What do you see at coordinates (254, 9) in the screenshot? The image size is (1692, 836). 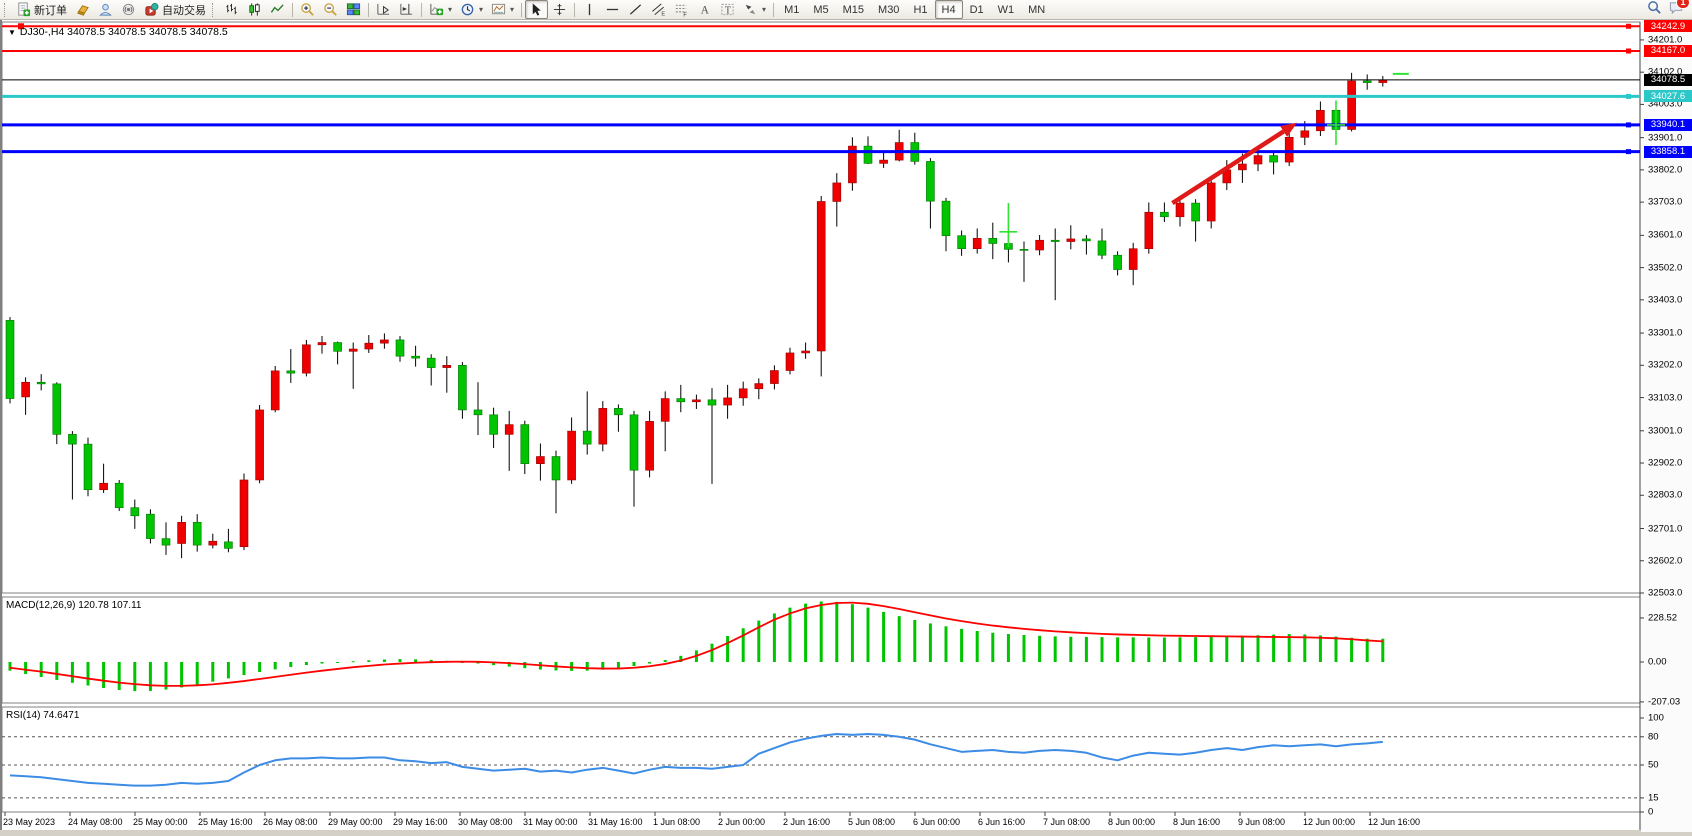 I see `candlestick-button` at bounding box center [254, 9].